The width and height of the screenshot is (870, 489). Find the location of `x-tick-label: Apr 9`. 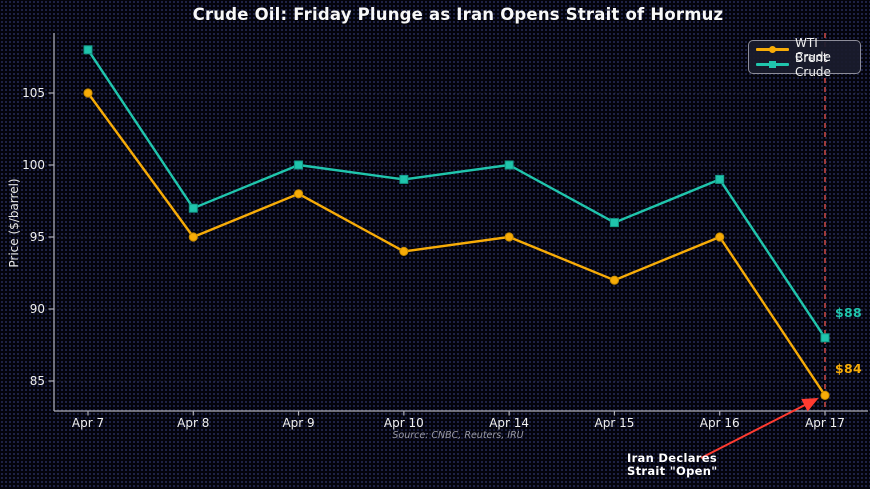

x-tick-label: Apr 9 is located at coordinates (298, 423).